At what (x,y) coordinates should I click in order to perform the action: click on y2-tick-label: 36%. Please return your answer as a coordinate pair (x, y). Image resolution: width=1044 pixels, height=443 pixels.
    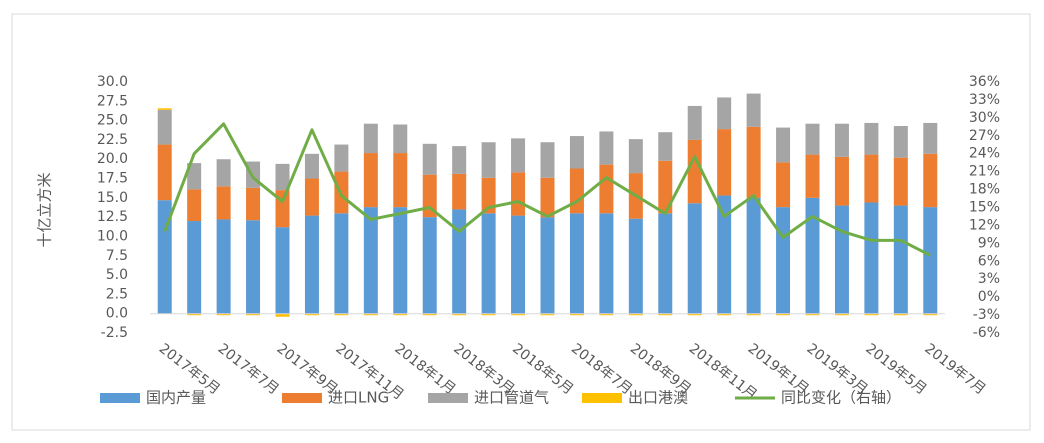
    Looking at the image, I should click on (984, 82).